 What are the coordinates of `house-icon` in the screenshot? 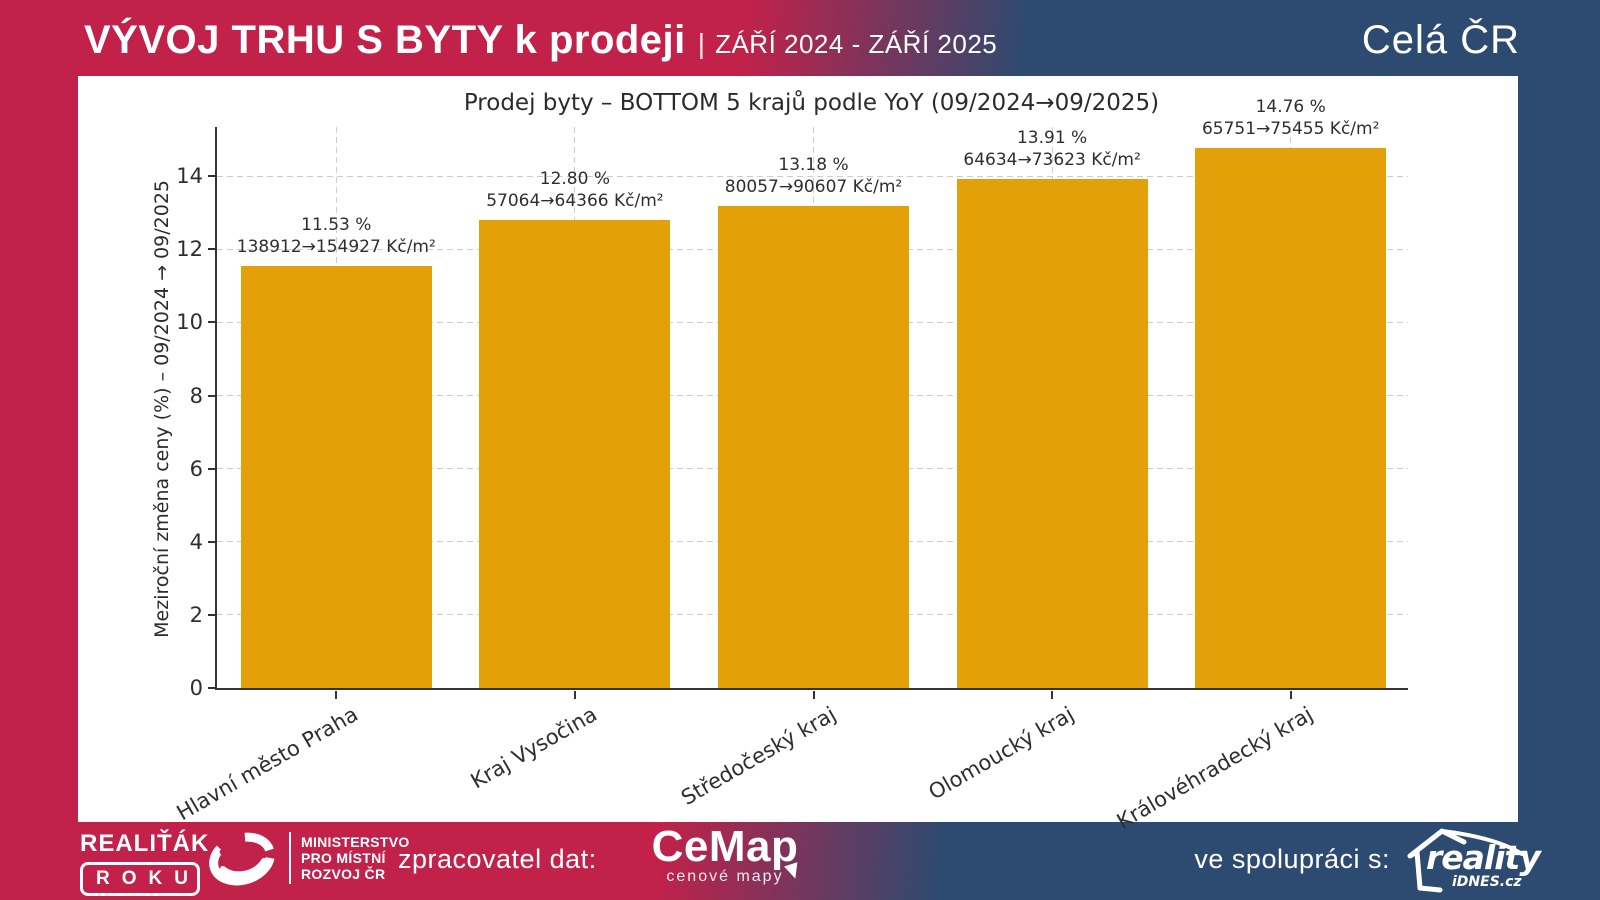 It's located at (1465, 860).